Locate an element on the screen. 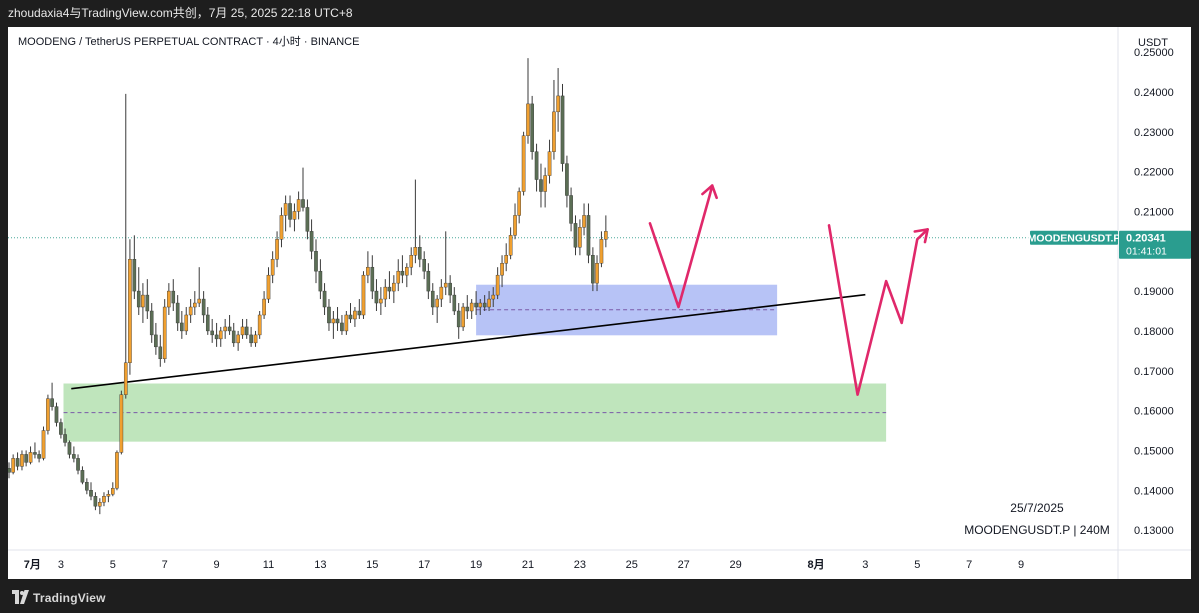 The height and width of the screenshot is (613, 1199). time-tick-label: 15 is located at coordinates (372, 565).